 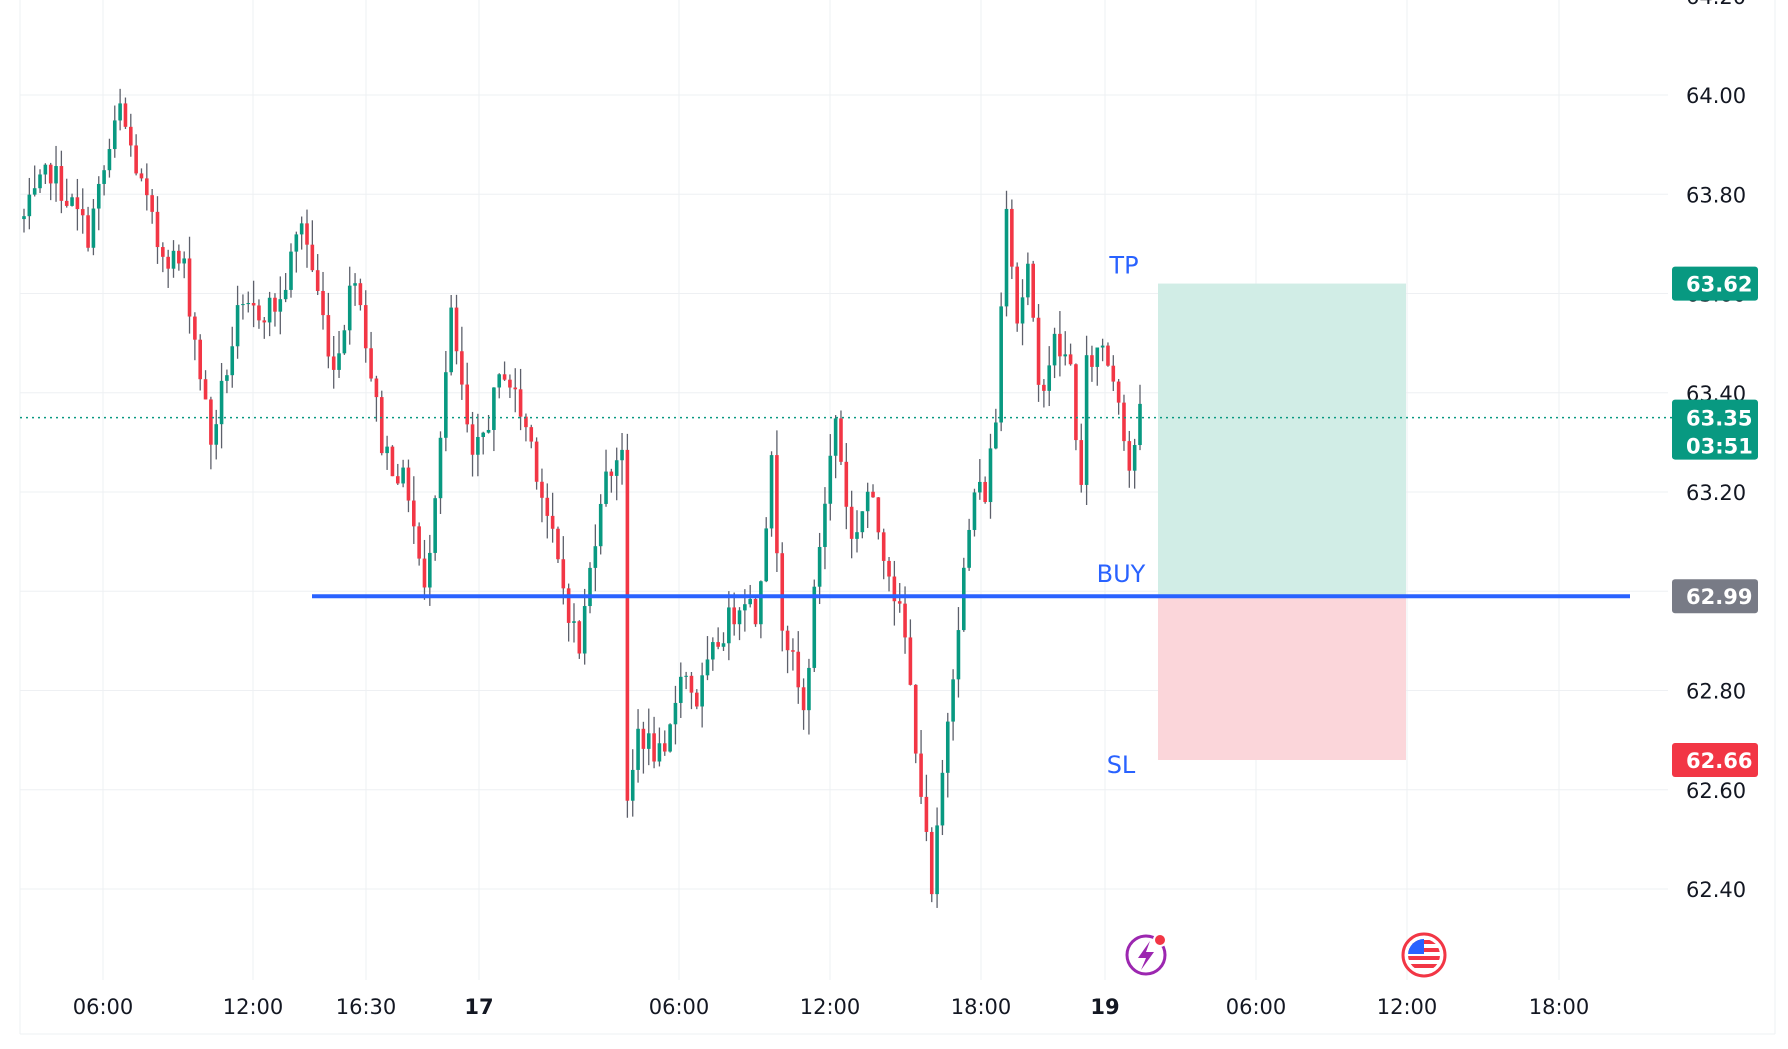 What do you see at coordinates (1146, 954) in the screenshot?
I see `lightning-event-icon` at bounding box center [1146, 954].